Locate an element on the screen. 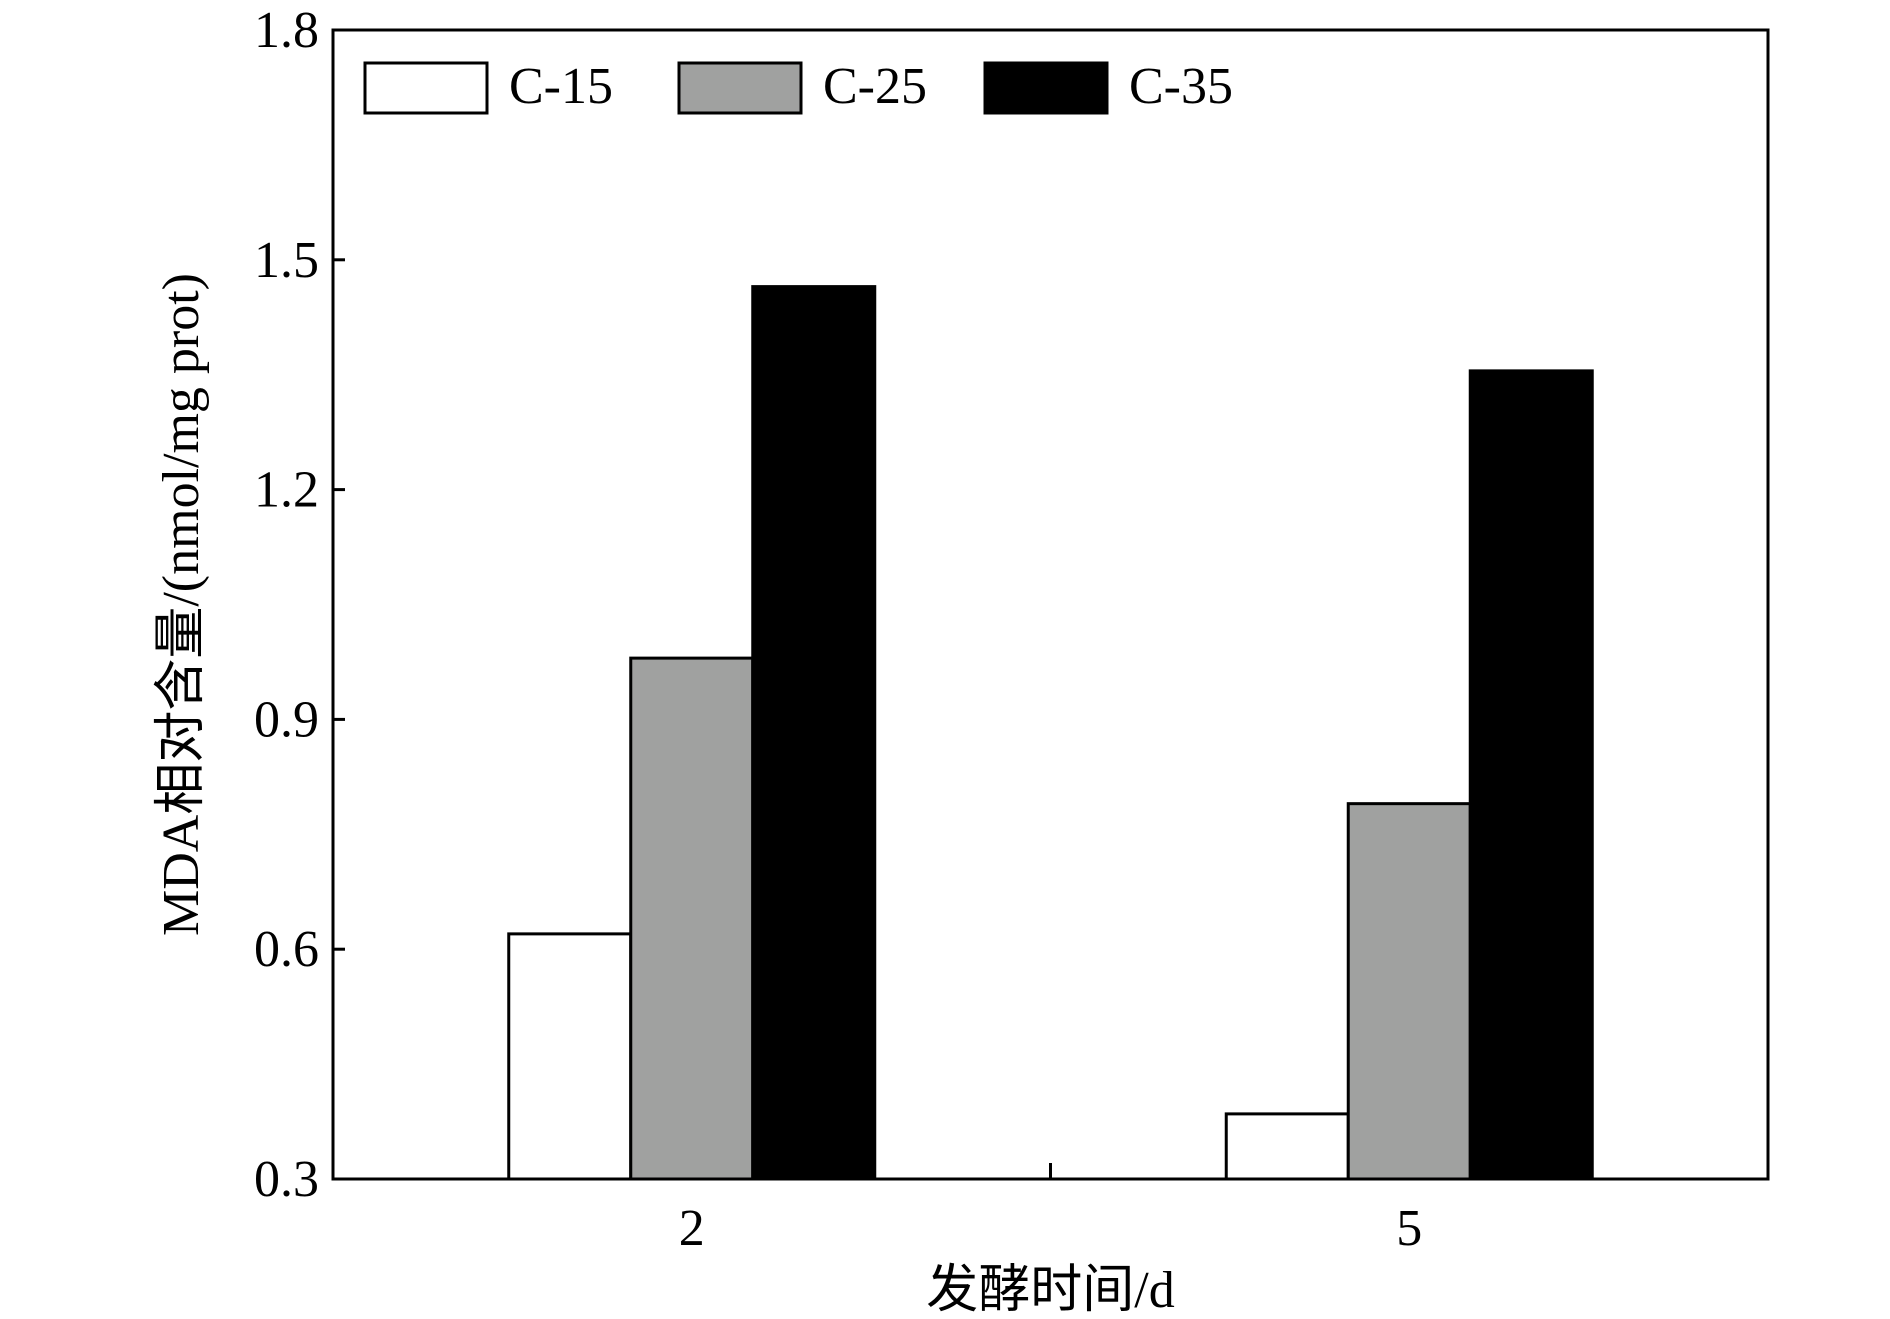 This screenshot has width=1890, height=1319. y-tick-label: 1.5 is located at coordinates (286, 260).